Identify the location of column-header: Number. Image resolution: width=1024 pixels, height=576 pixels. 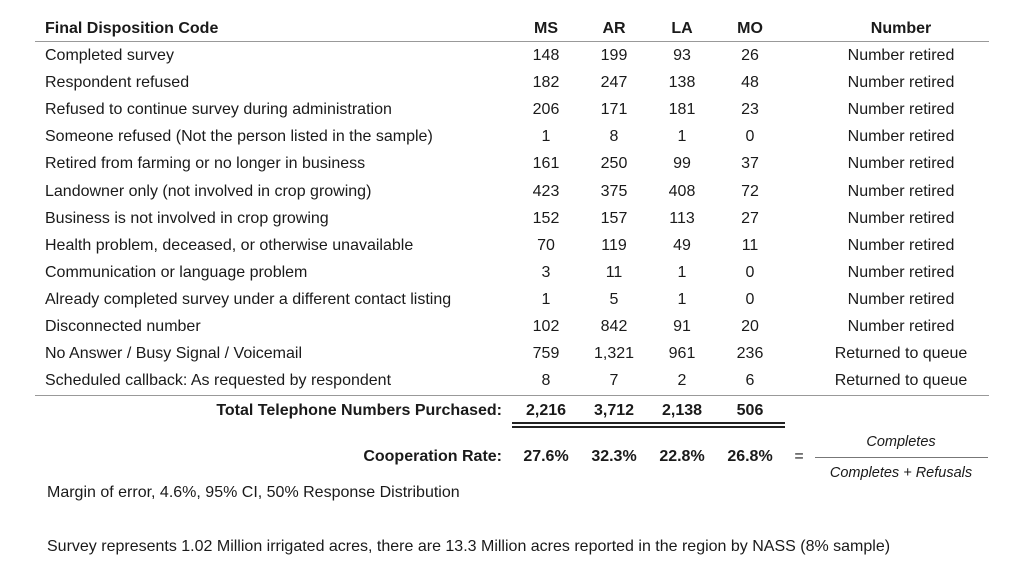
(901, 28).